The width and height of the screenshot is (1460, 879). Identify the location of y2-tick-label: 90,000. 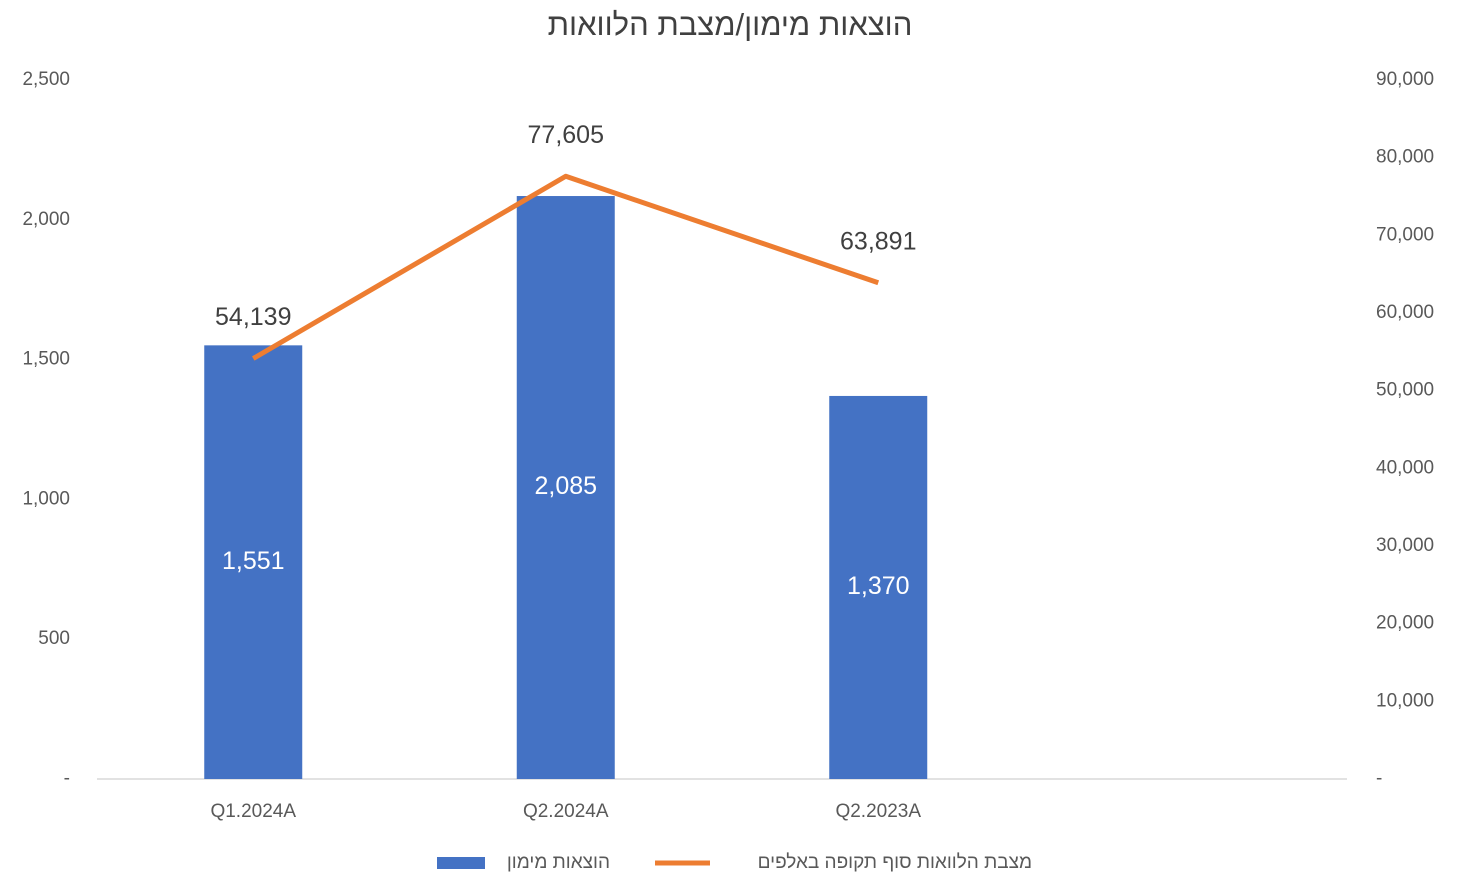
(1405, 79).